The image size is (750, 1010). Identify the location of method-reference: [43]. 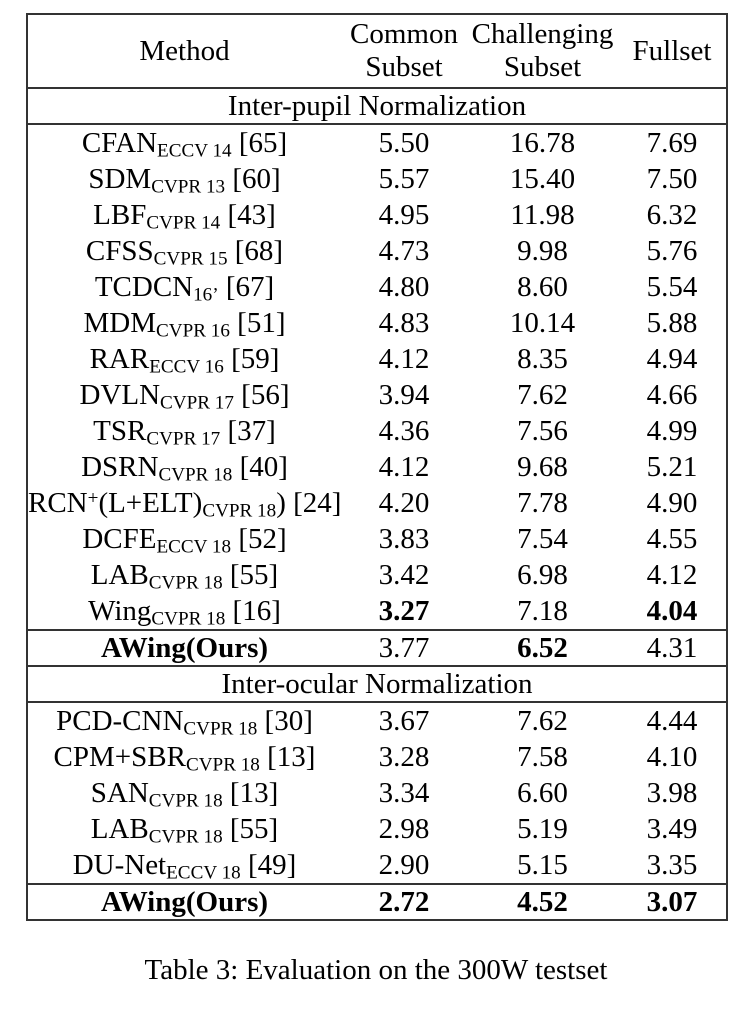
(248, 214).